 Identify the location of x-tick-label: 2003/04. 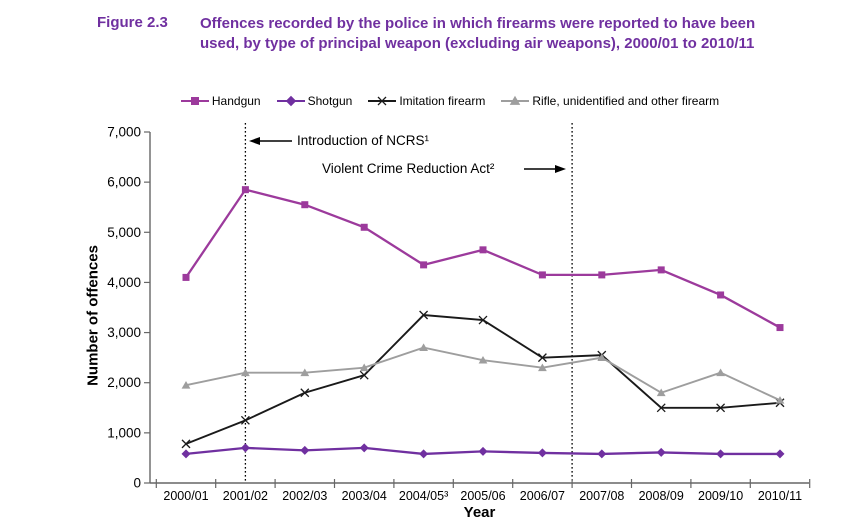
(364, 496).